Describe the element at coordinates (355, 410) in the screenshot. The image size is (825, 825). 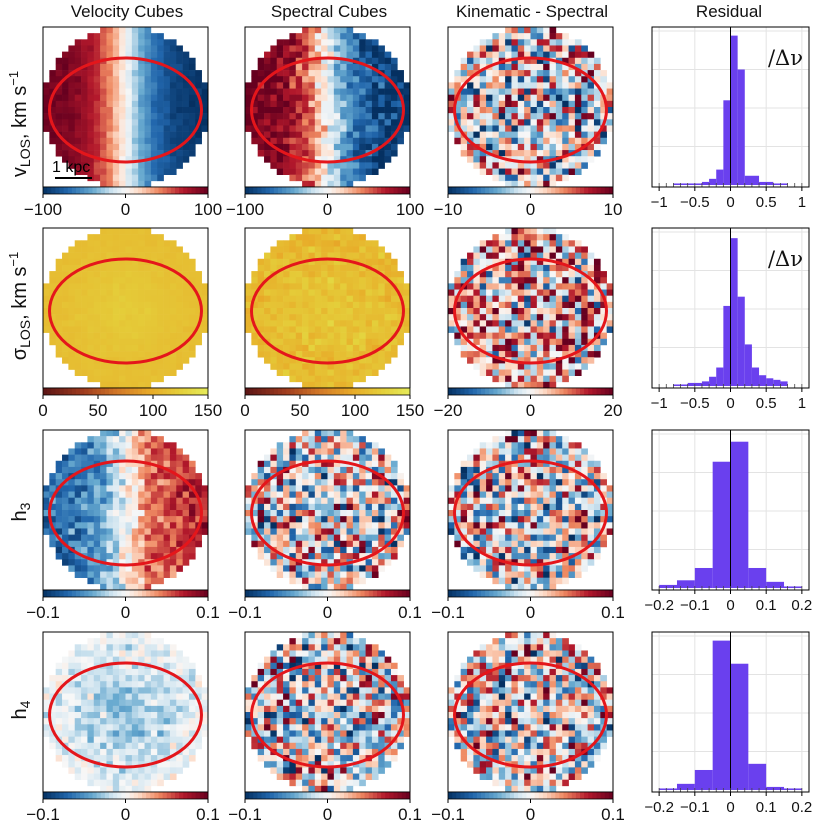
I see `colorbar-tick-label: 100` at that location.